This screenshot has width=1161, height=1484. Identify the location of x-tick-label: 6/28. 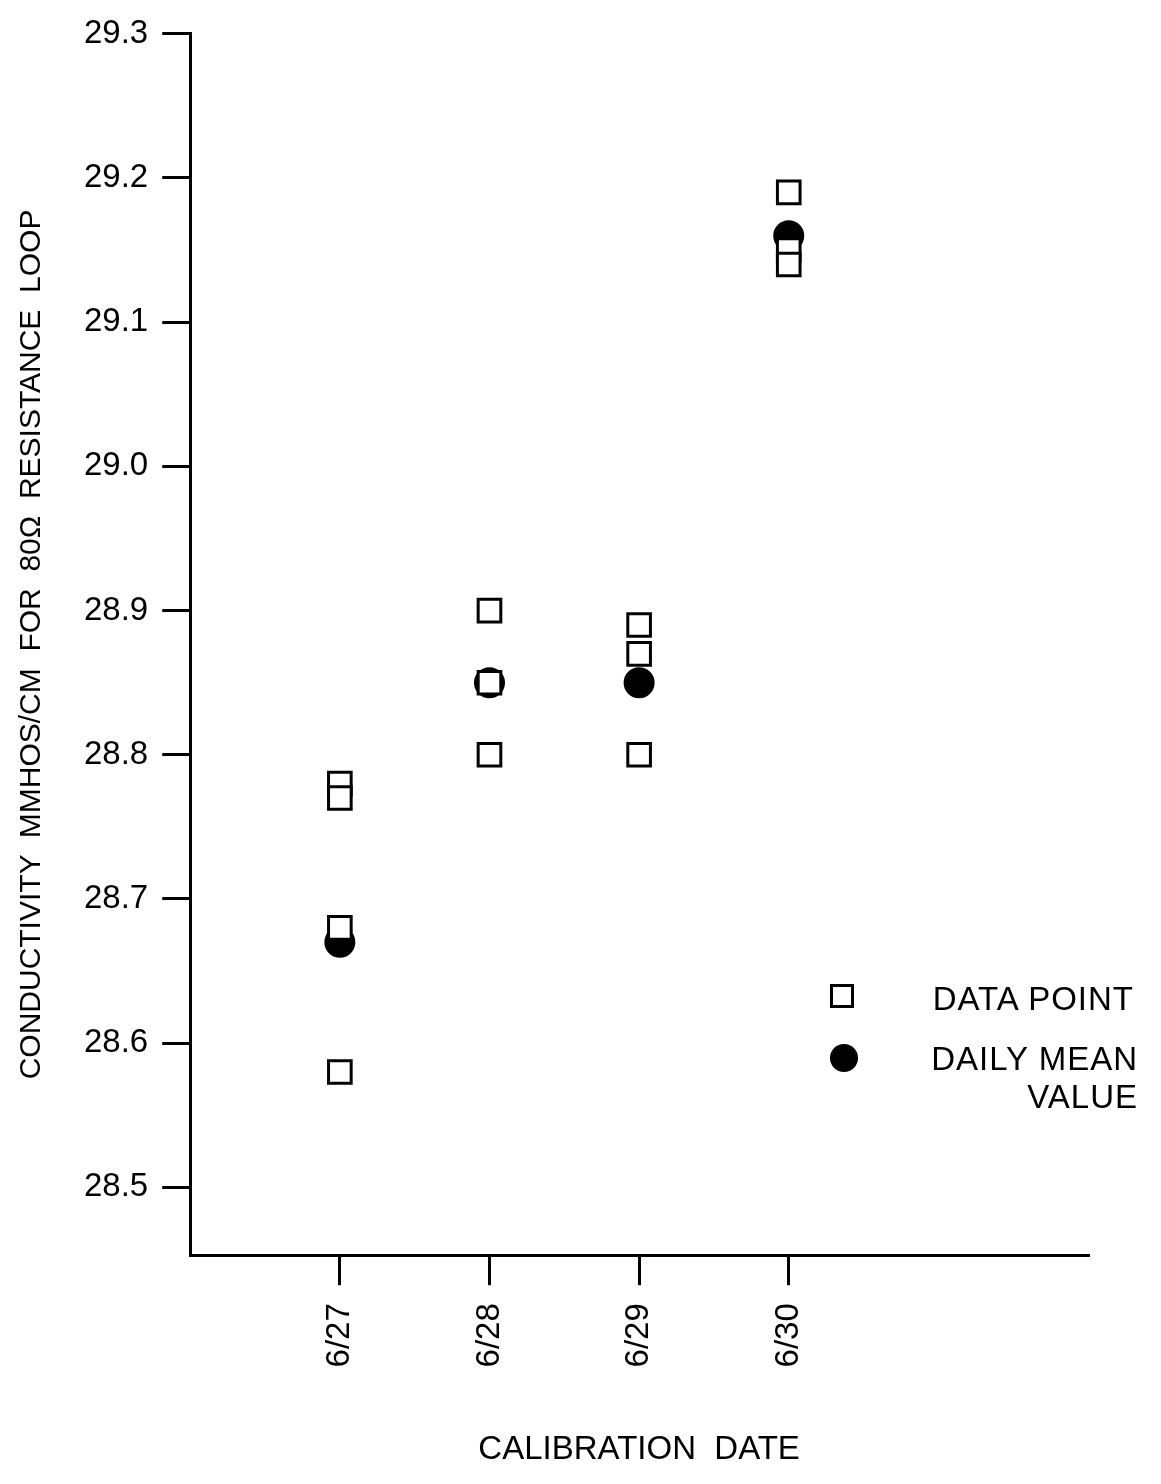
(487, 1335).